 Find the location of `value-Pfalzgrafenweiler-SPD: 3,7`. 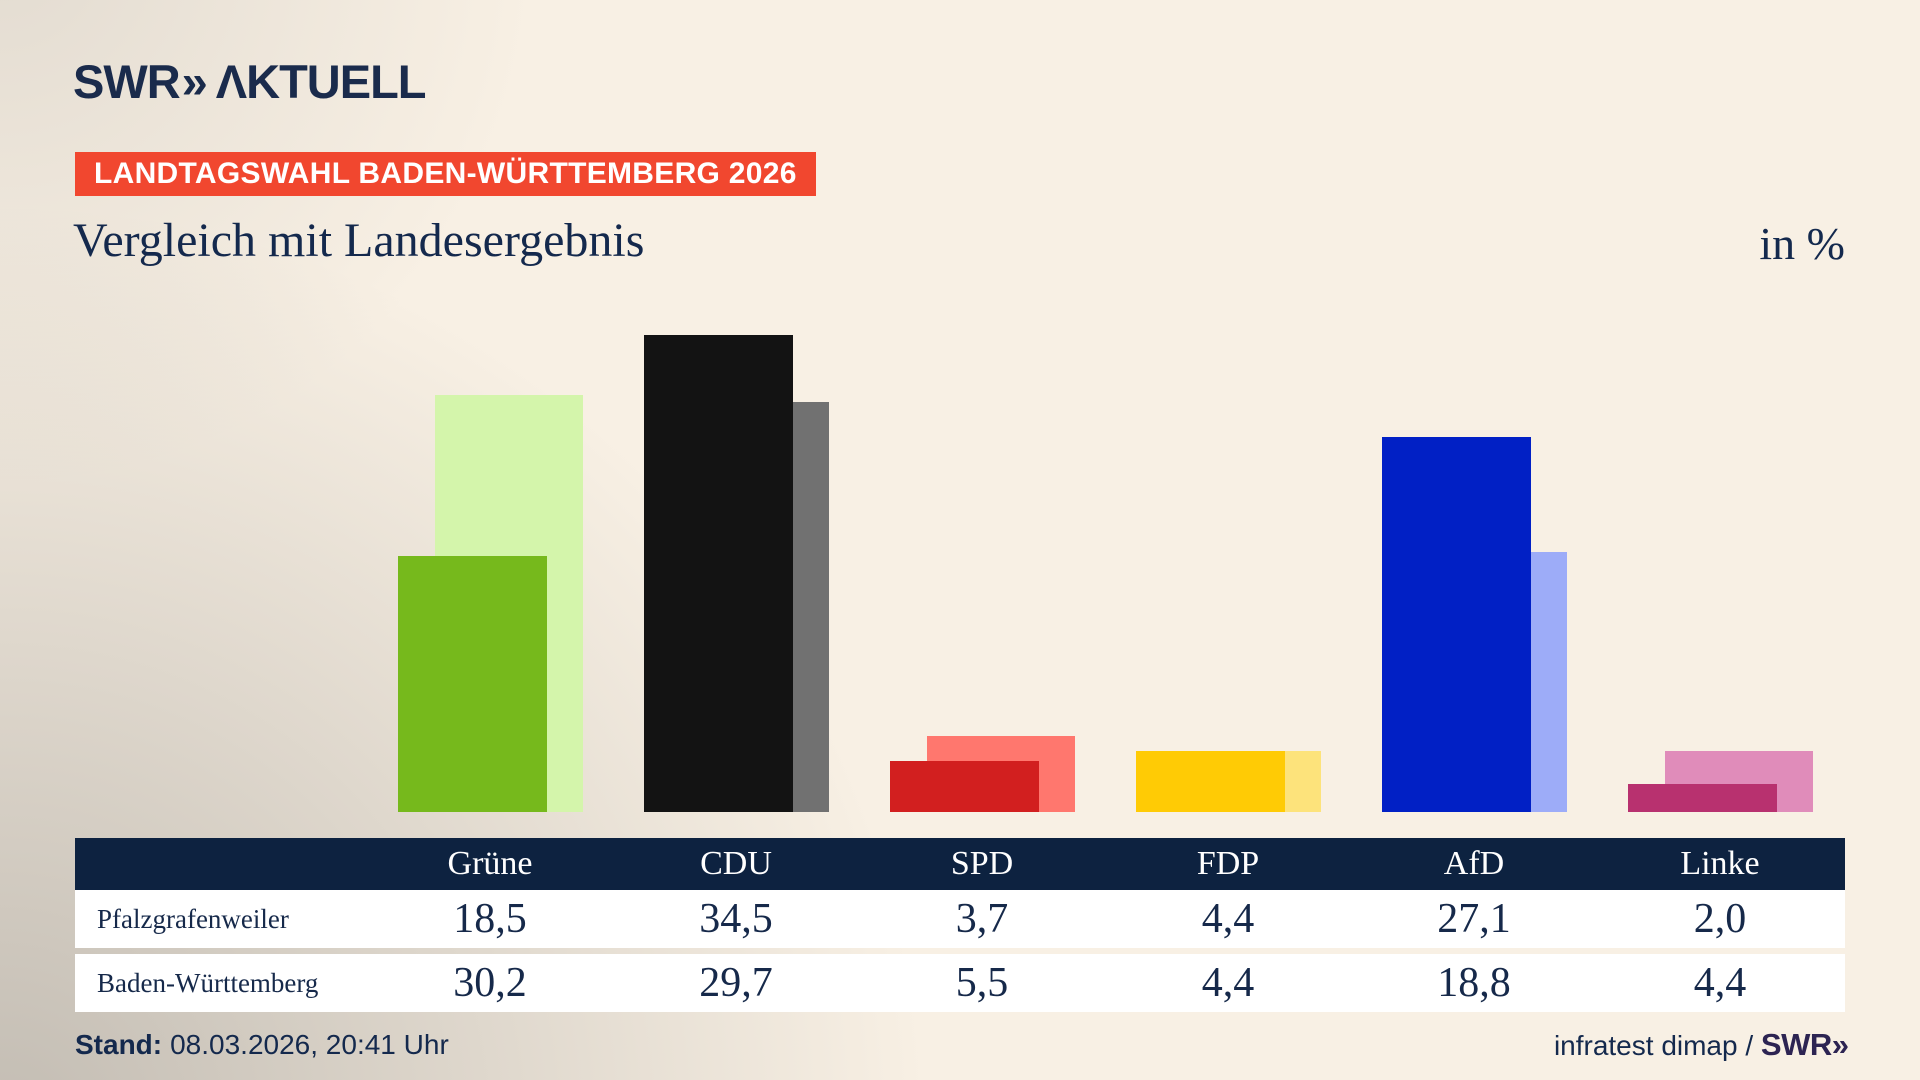

value-Pfalzgrafenweiler-SPD: 3,7 is located at coordinates (982, 919).